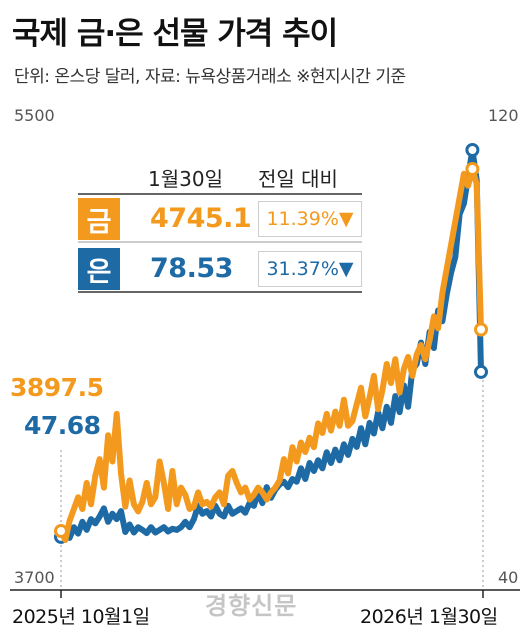 Image resolution: width=530 pixels, height=643 pixels. I want to click on silver-end-point, so click(481, 371).